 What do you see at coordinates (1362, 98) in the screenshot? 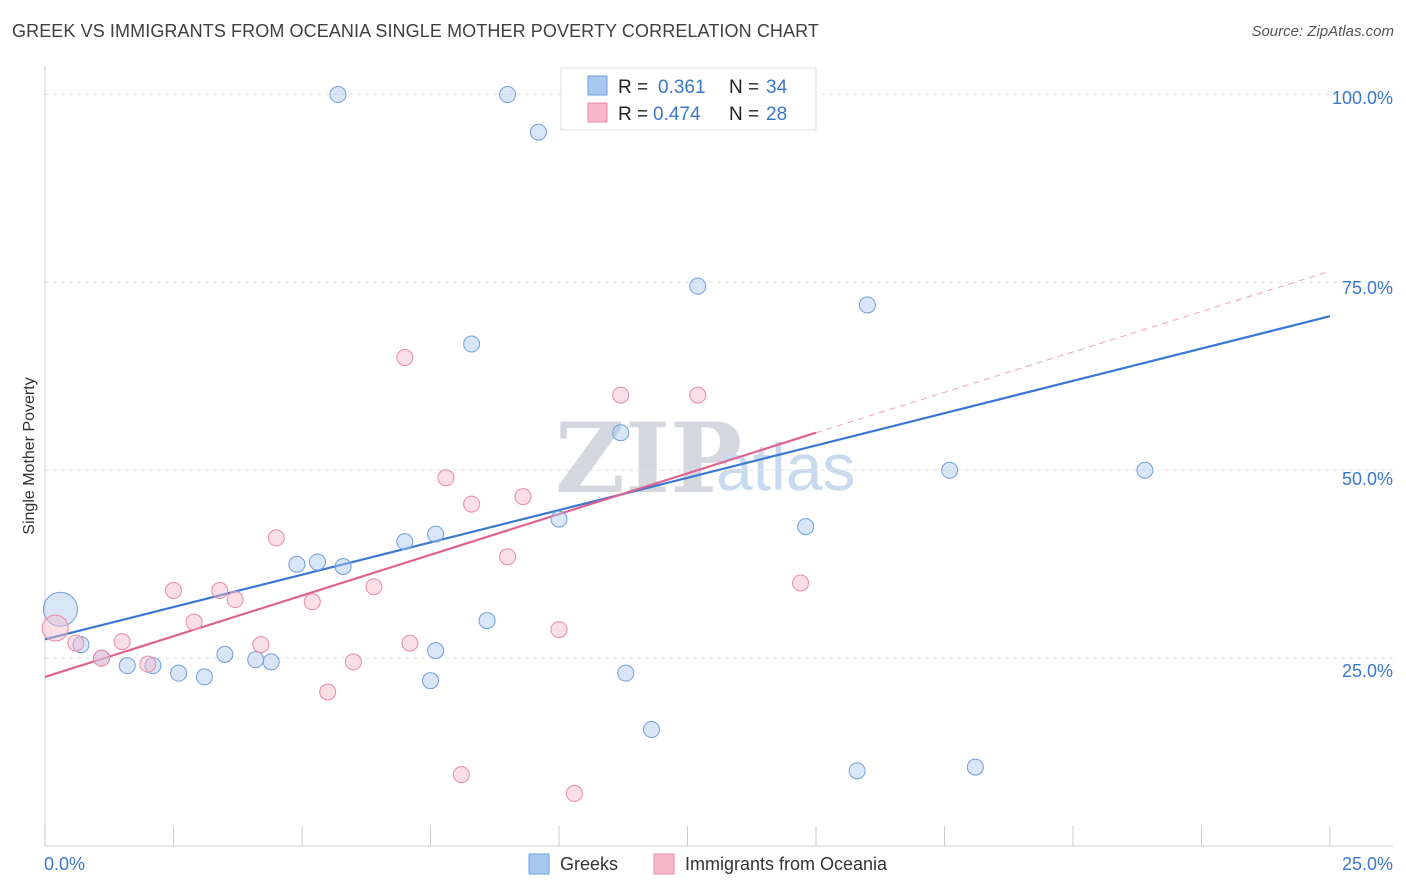
I see `y-tick-label-100: 100.0%` at bounding box center [1362, 98].